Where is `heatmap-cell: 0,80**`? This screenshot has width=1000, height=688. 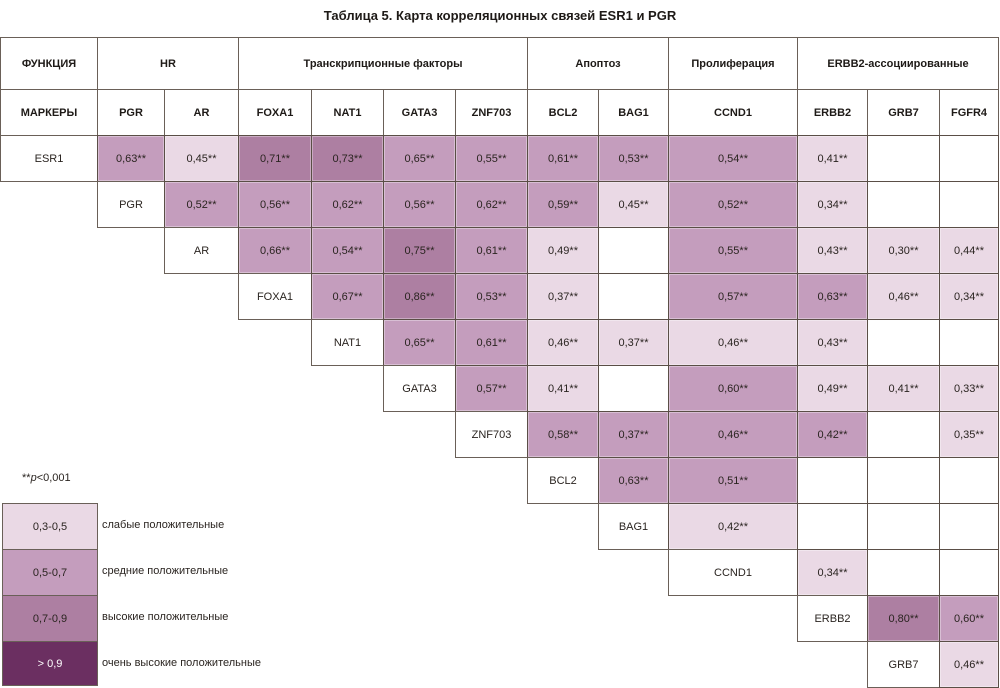
heatmap-cell: 0,80** is located at coordinates (903, 618).